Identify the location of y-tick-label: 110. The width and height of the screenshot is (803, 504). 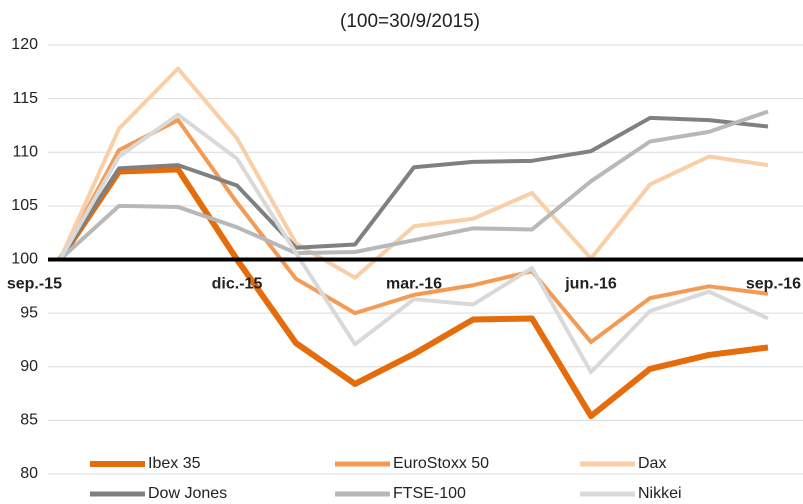
(25, 151).